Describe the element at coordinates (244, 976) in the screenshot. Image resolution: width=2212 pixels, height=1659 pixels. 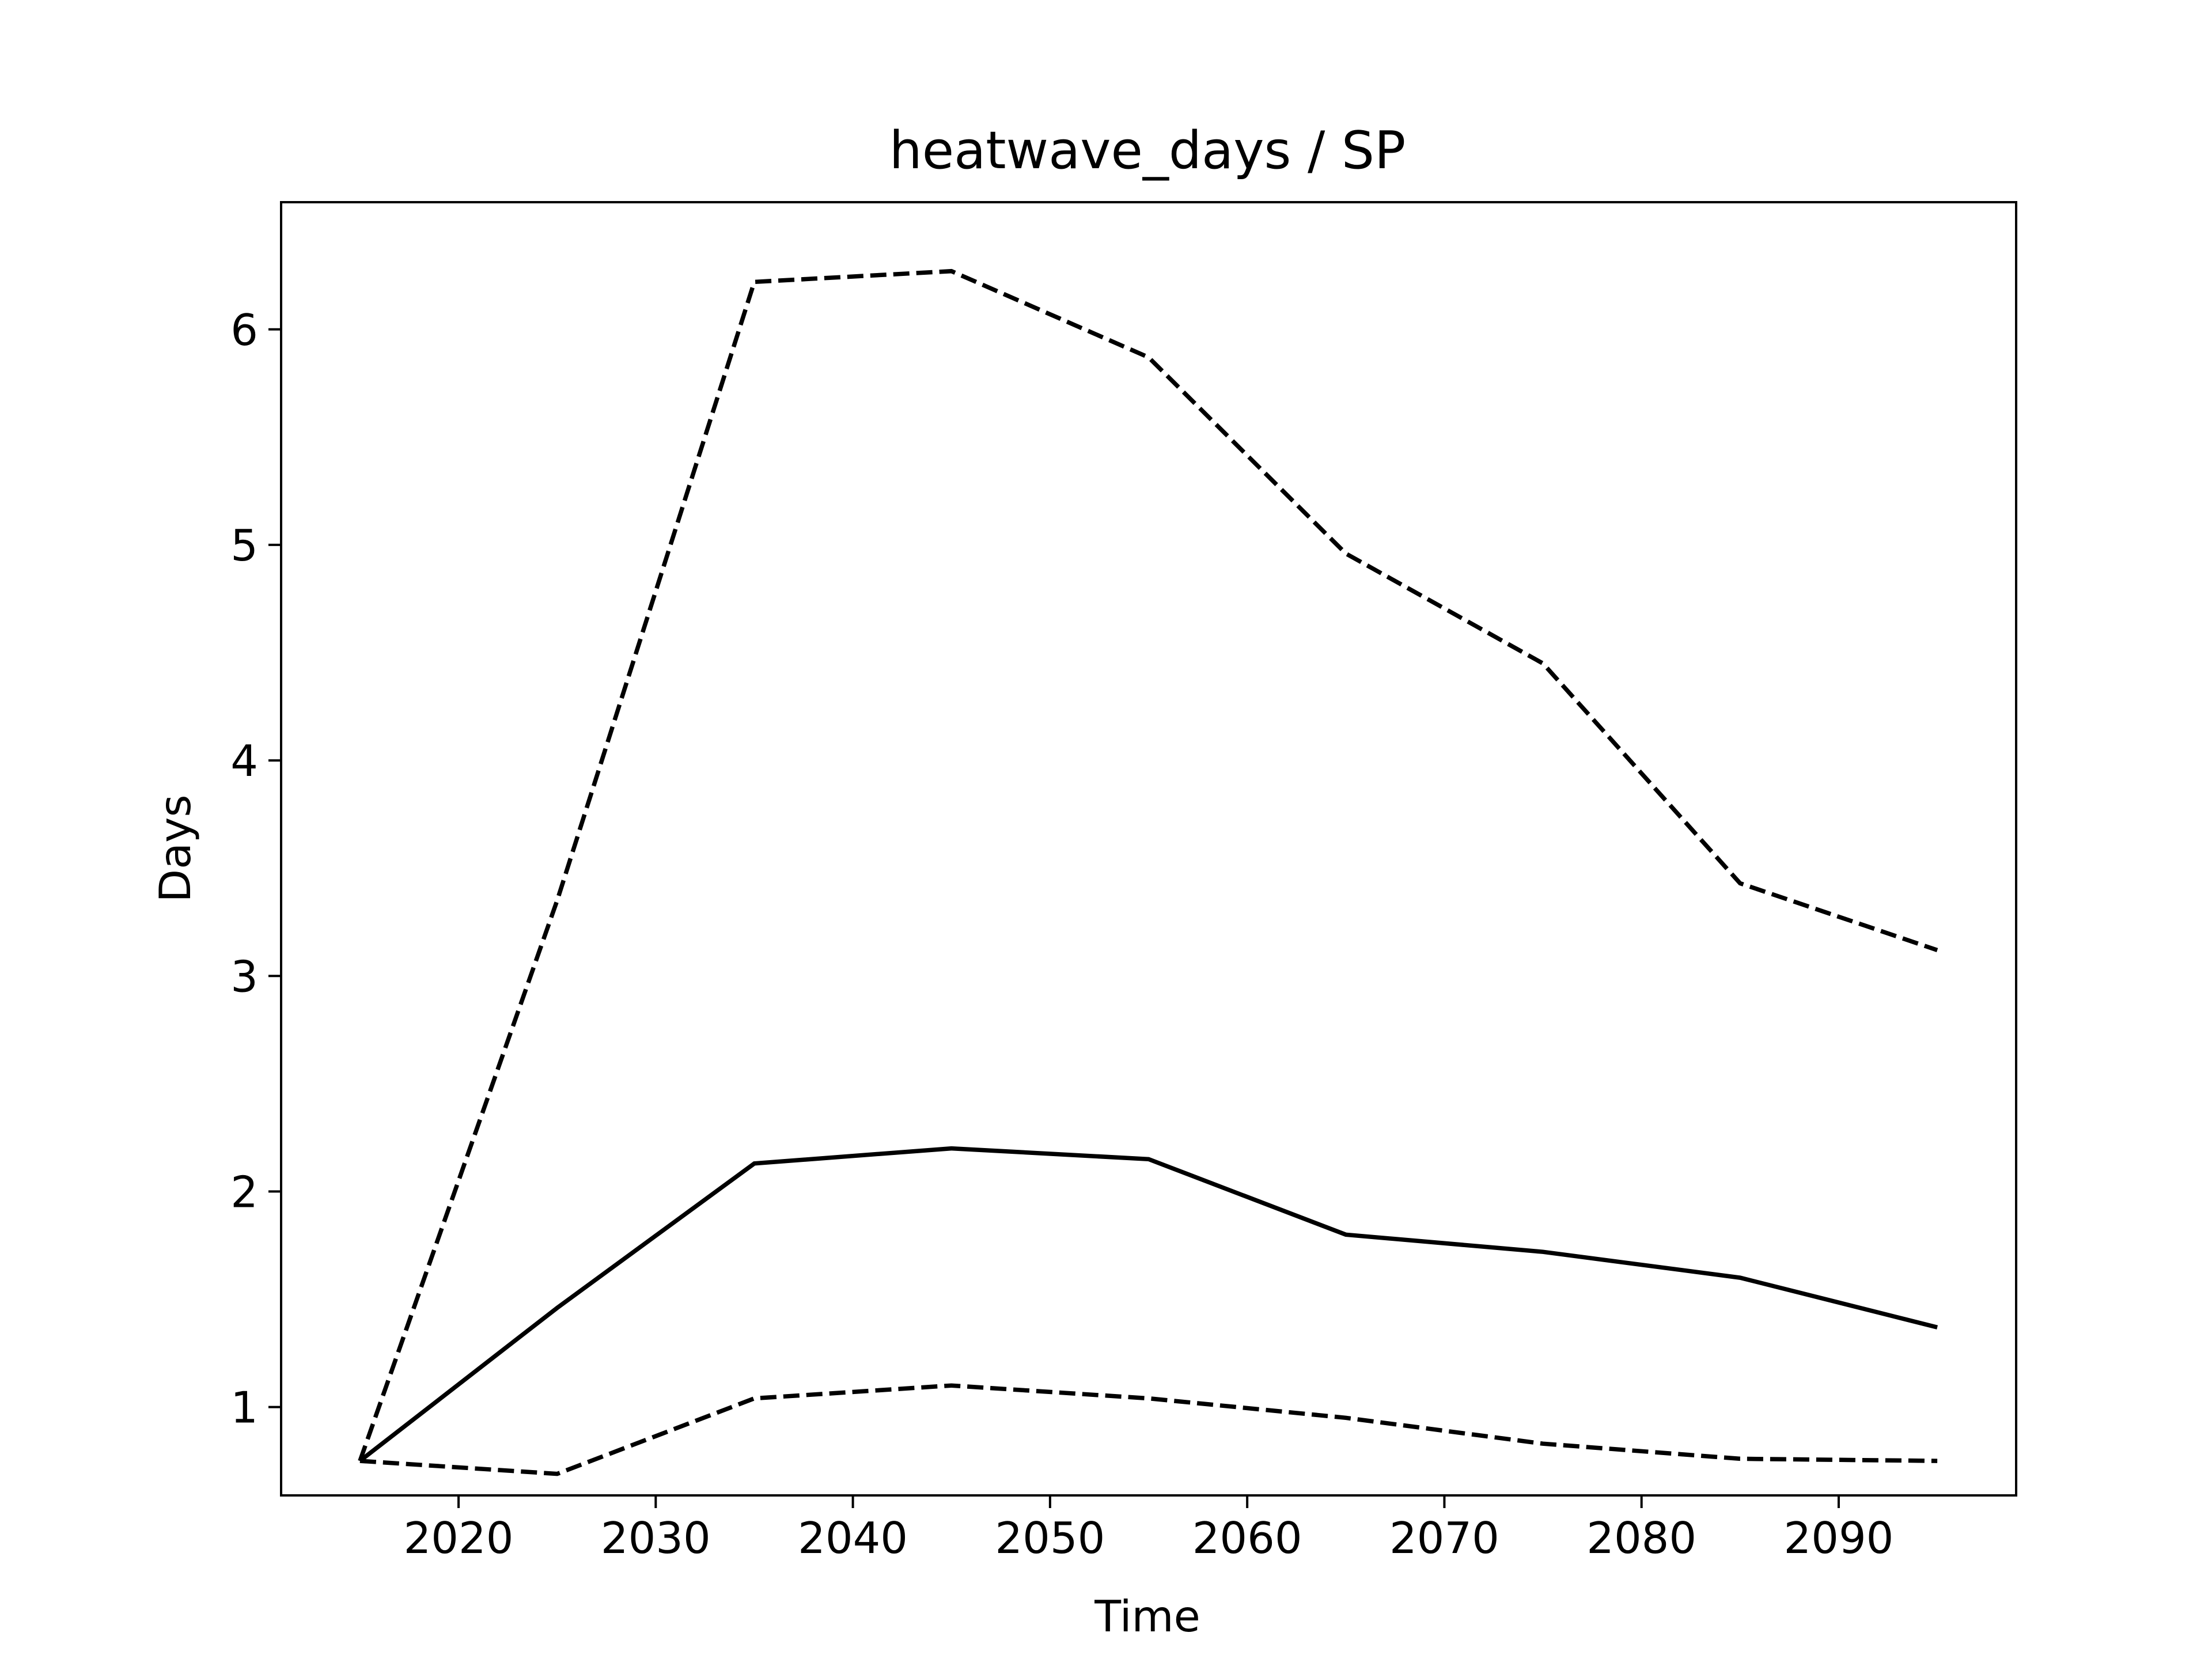
I see `y-tick-label-2: 3` at that location.